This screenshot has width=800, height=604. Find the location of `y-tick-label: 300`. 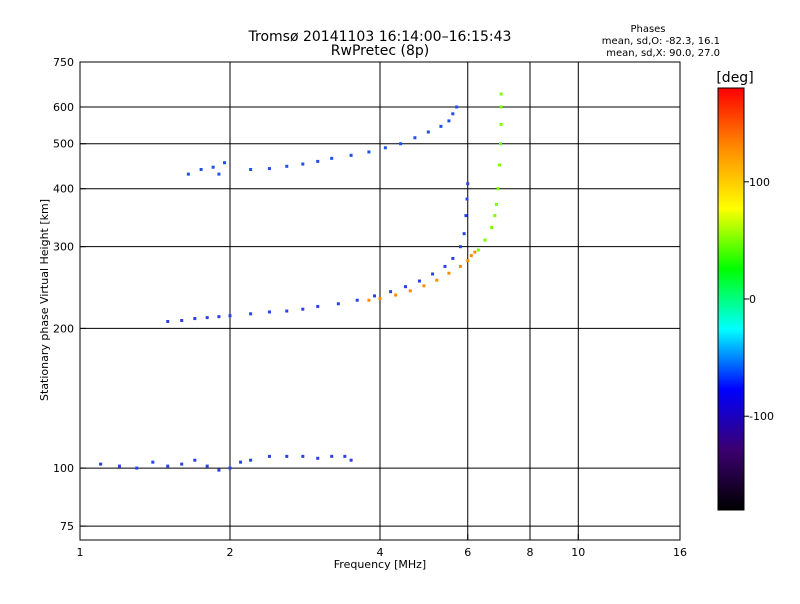

y-tick-label: 300 is located at coordinates (63, 247).